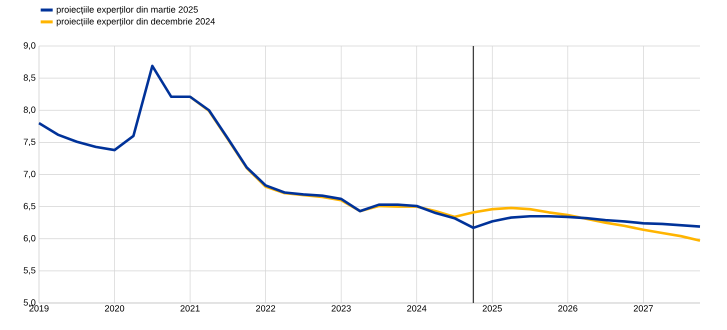  Describe the element at coordinates (190, 308) in the screenshot. I see `x-tick-label: 2021` at that location.